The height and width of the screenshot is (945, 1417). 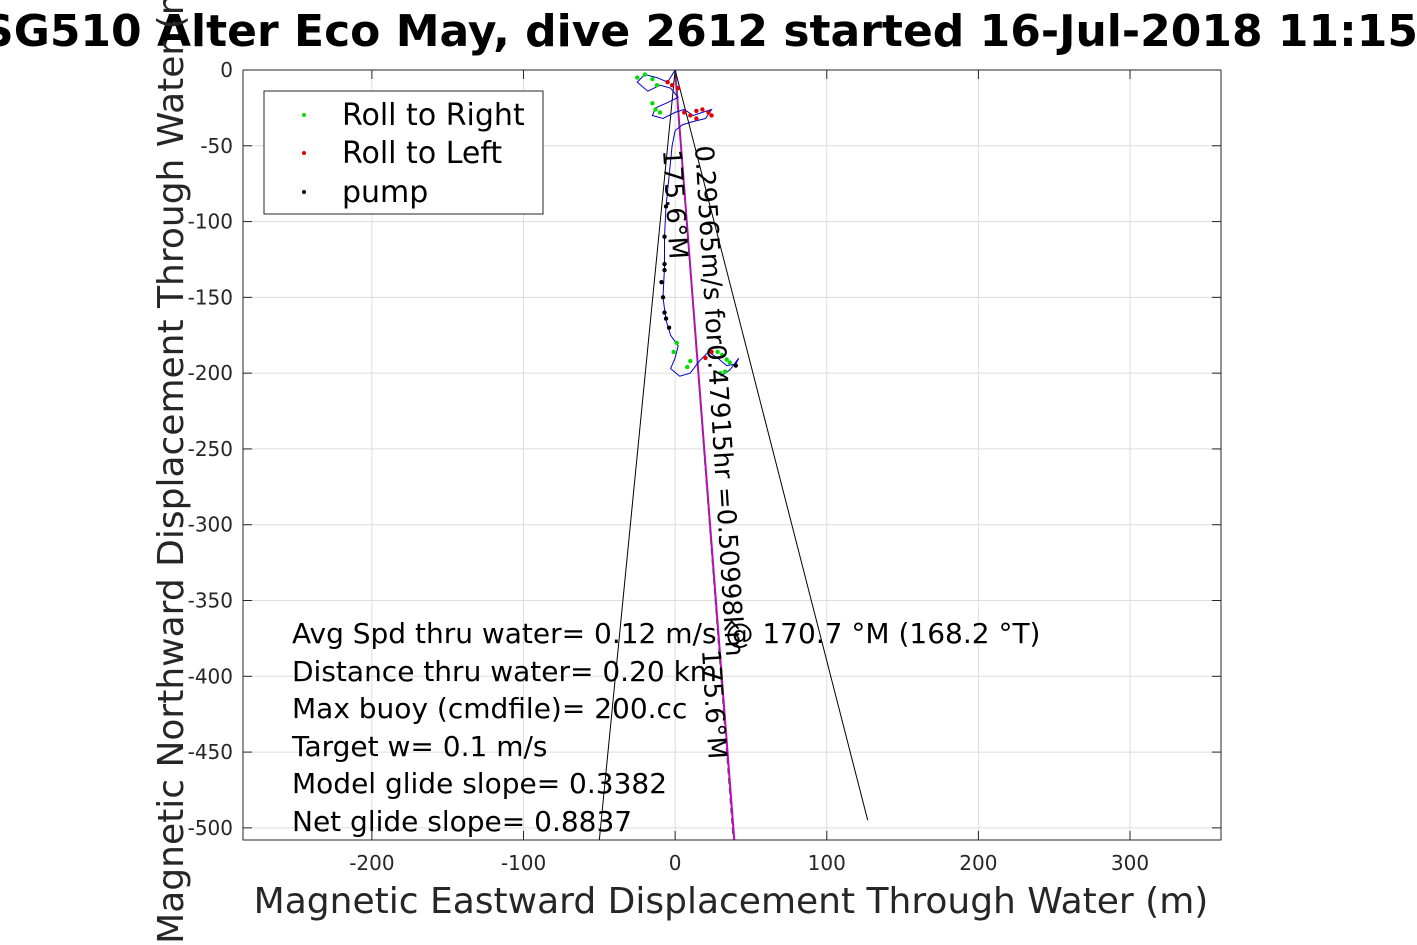 I want to click on y-tick-label: -200, so click(x=210, y=373).